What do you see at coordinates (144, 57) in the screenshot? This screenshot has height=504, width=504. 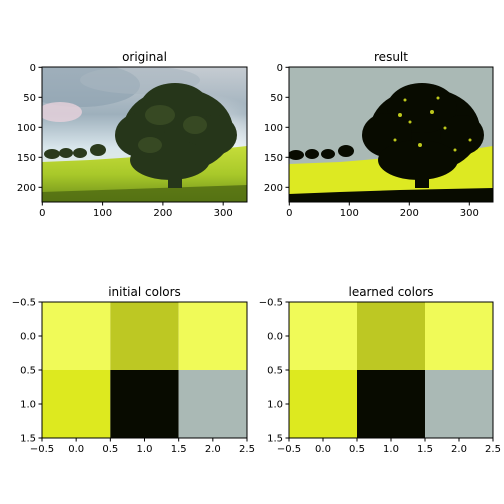 I see `panel-title: original` at bounding box center [144, 57].